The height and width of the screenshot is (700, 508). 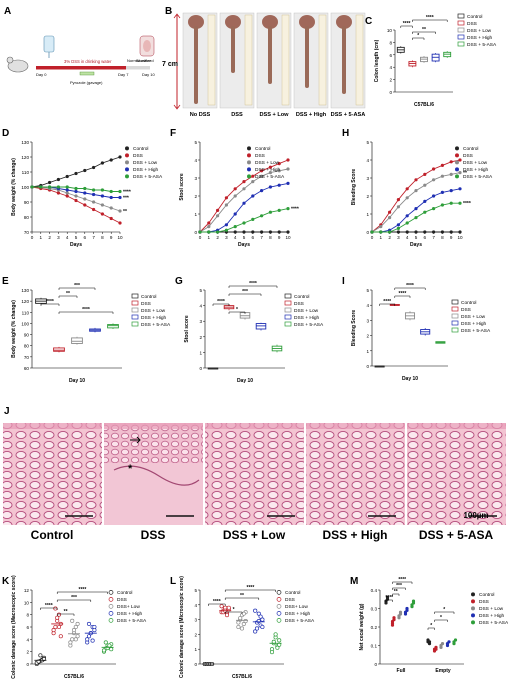 I want to click on significance-label: ***, so click(x=74, y=598).